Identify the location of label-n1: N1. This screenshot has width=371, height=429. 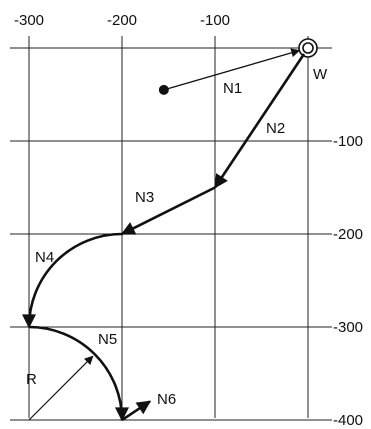
(232, 88).